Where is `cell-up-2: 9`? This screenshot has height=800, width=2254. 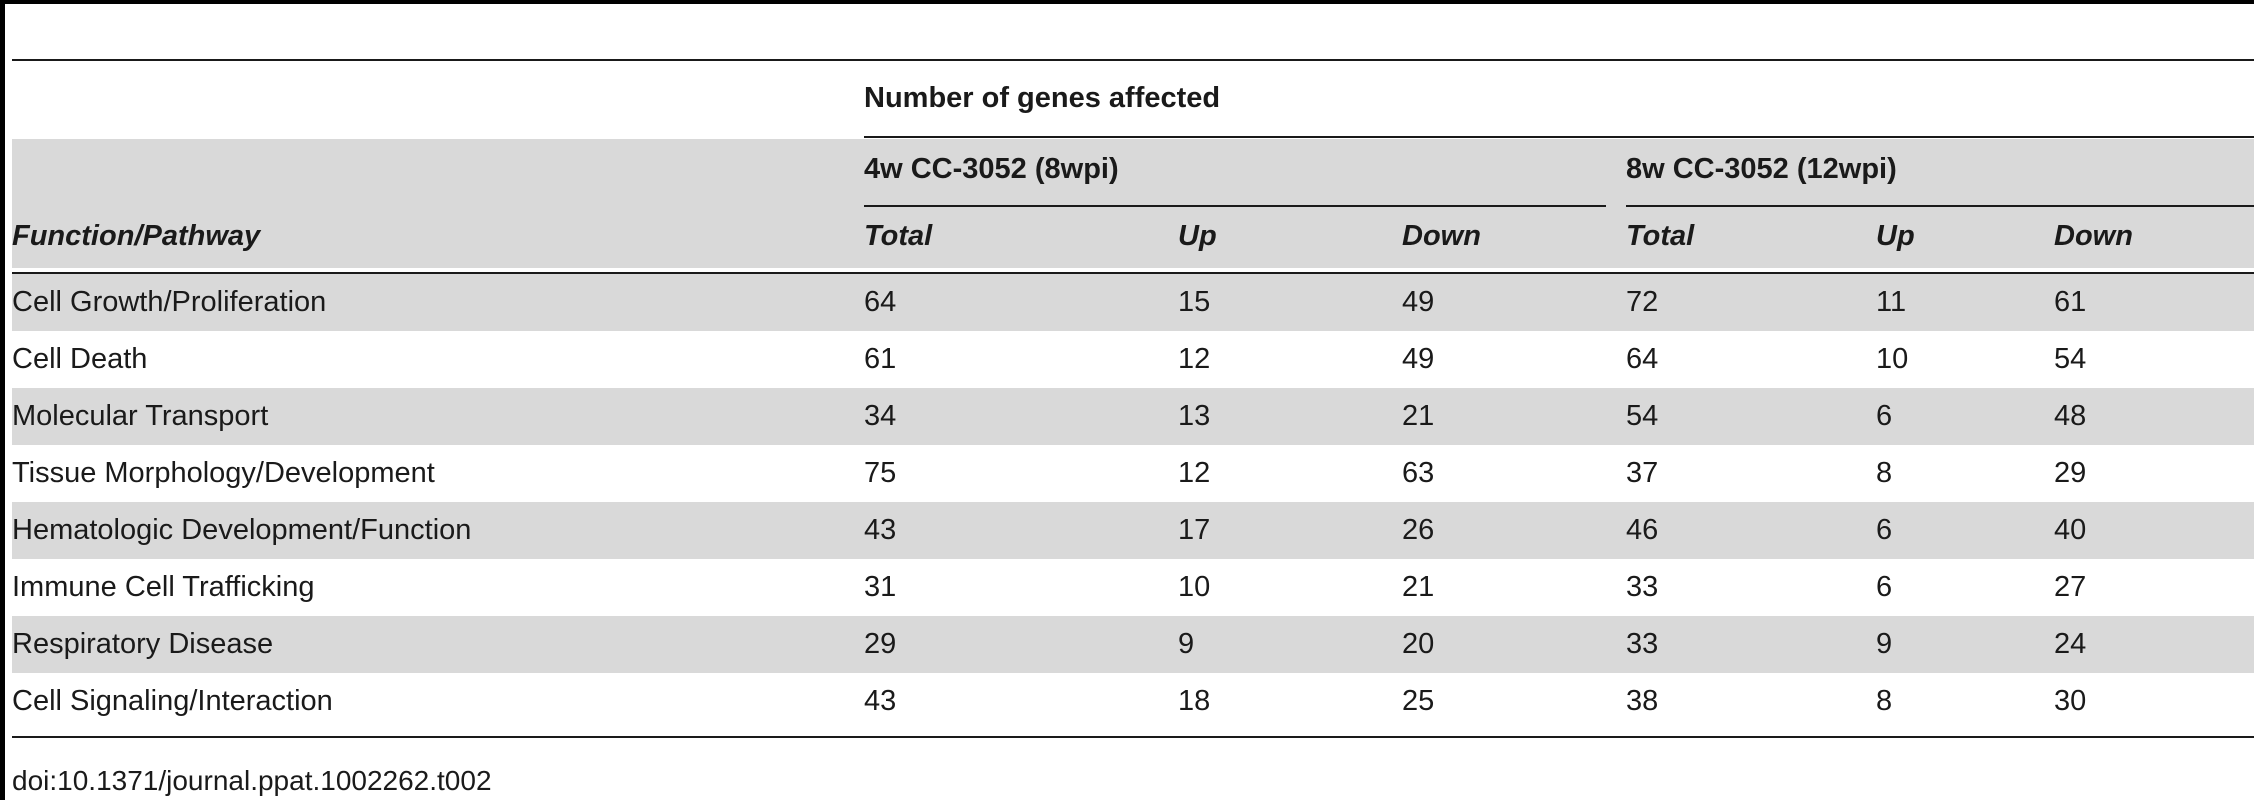
cell-up-2: 9 is located at coordinates (1884, 644).